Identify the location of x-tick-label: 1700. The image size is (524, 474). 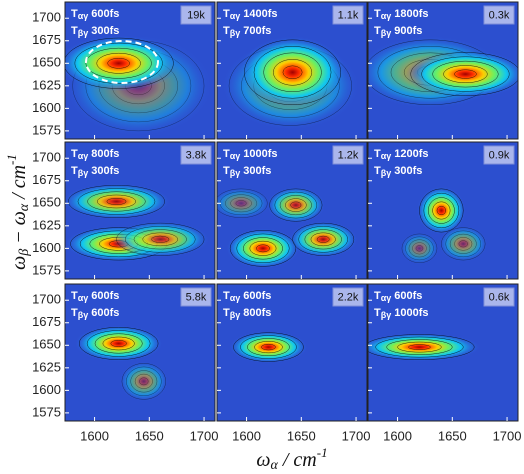
(507, 435).